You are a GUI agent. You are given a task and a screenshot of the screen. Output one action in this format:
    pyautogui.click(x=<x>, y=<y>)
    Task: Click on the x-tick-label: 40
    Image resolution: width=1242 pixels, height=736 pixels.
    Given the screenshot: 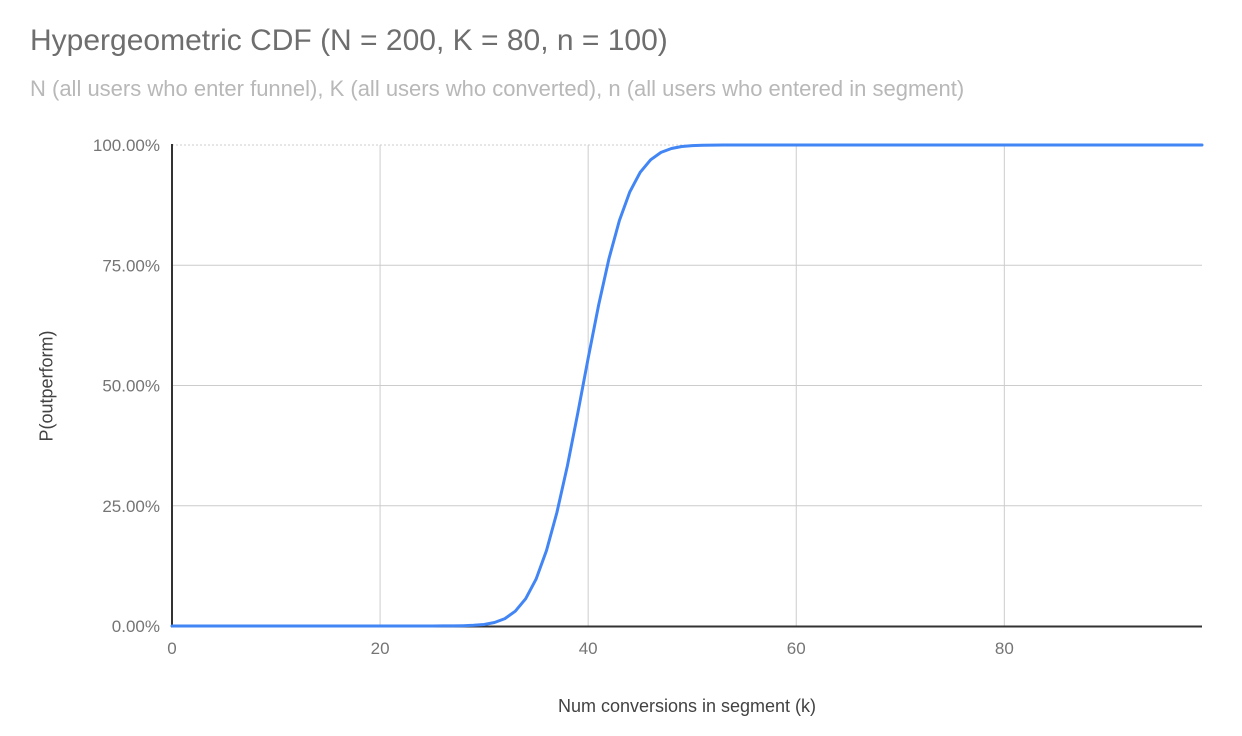 What is the action you would take?
    pyautogui.click(x=588, y=648)
    